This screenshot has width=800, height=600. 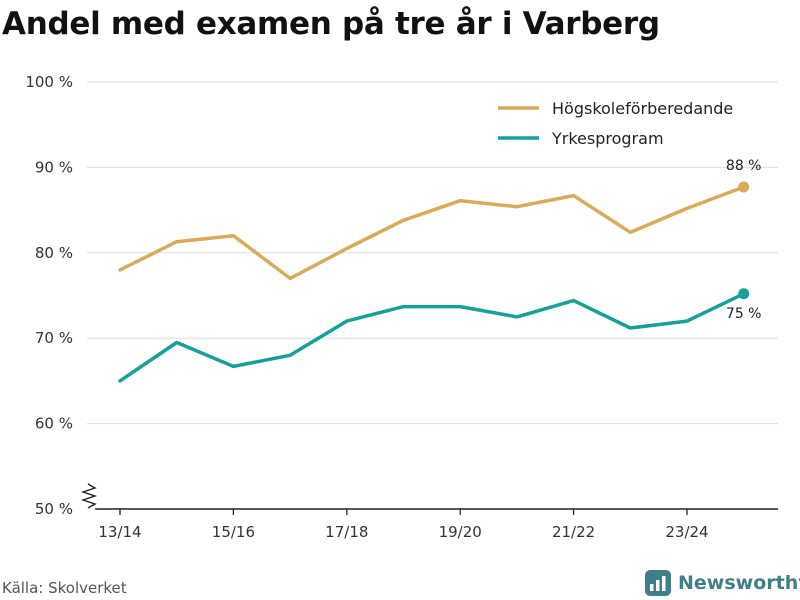 What do you see at coordinates (432, 337) in the screenshot?
I see `series-line-yrkesprogram` at bounding box center [432, 337].